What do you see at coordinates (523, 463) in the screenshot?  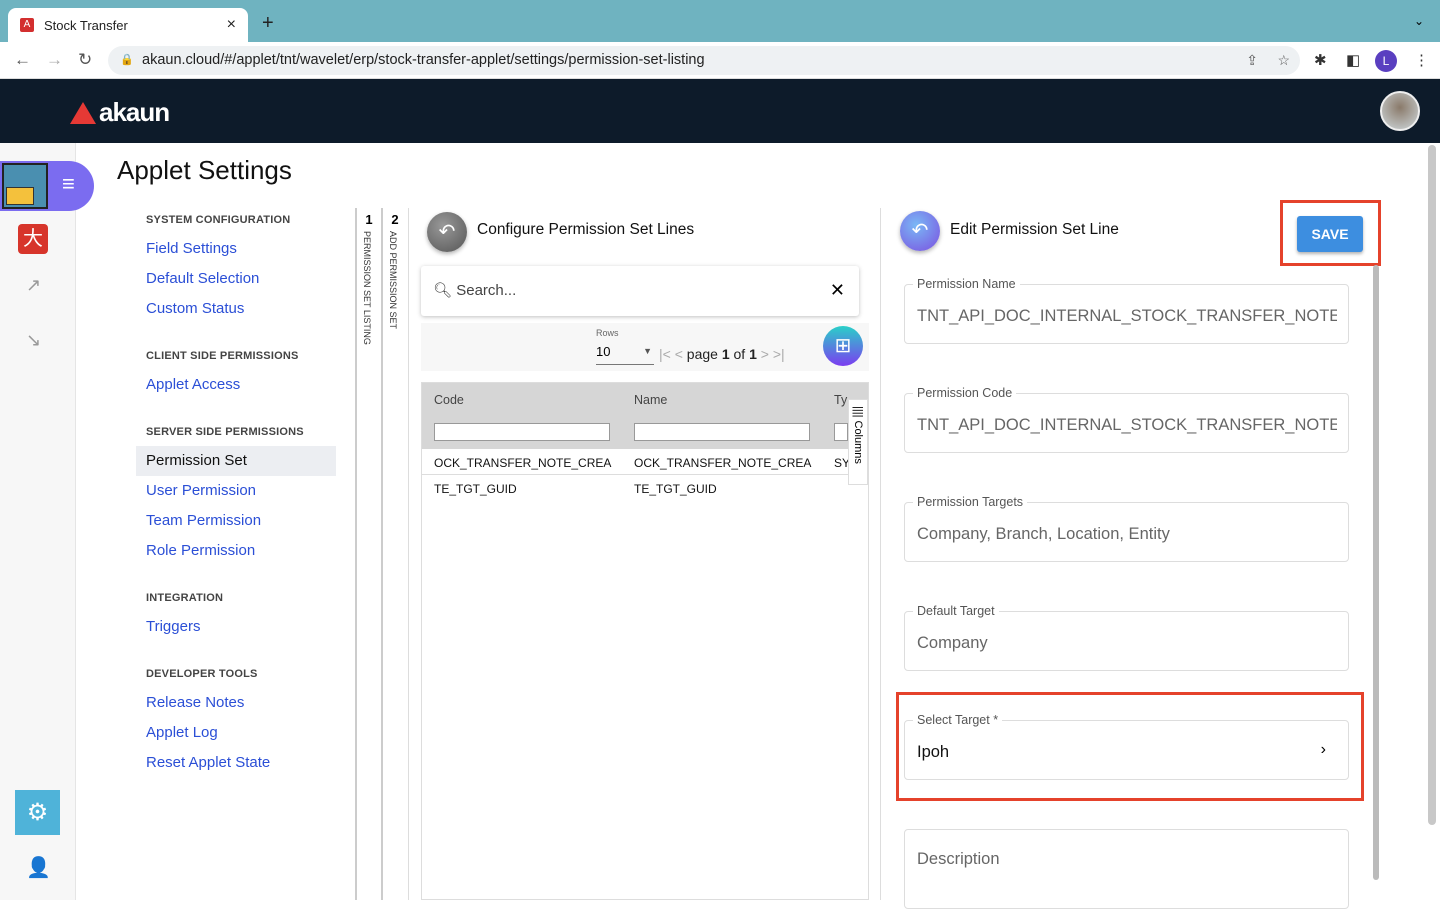 I see `cell: OCK_TRANSFER_NOTE_CREA` at bounding box center [523, 463].